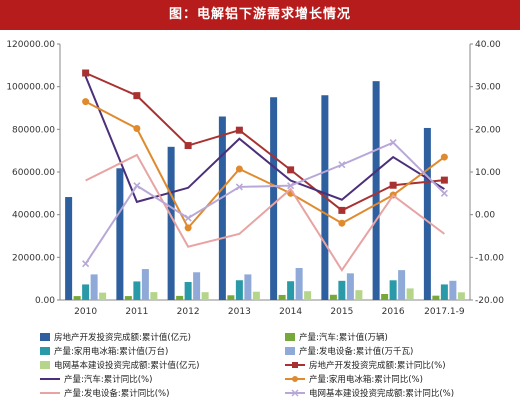 This screenshot has width=520, height=409. Describe the element at coordinates (33, 258) in the screenshot. I see `left-tick-label: 20000.00` at that location.